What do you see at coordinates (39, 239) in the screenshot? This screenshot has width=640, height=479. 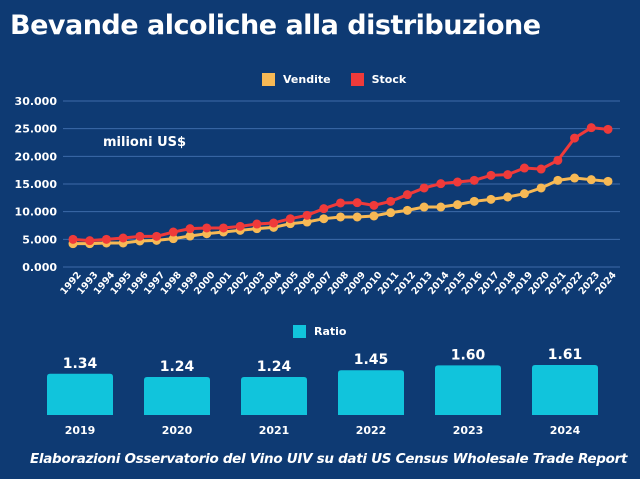 I see `y-tick-label: 5.000` at bounding box center [39, 239].